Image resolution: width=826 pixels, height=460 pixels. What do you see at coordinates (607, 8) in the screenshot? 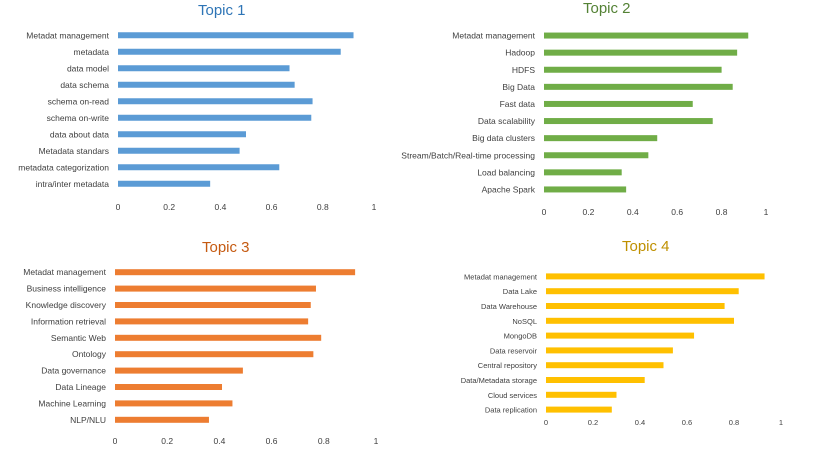
I see `chart-title: Topic 2` at bounding box center [607, 8].